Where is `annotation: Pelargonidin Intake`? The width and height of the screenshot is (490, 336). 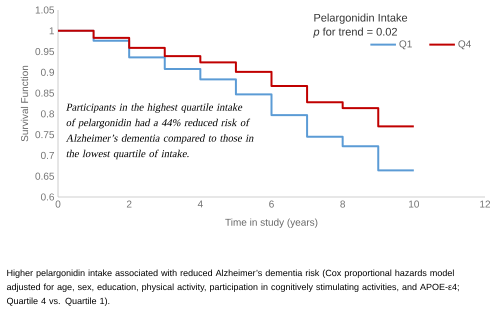 annotation: Pelargonidin Intake is located at coordinates (361, 19).